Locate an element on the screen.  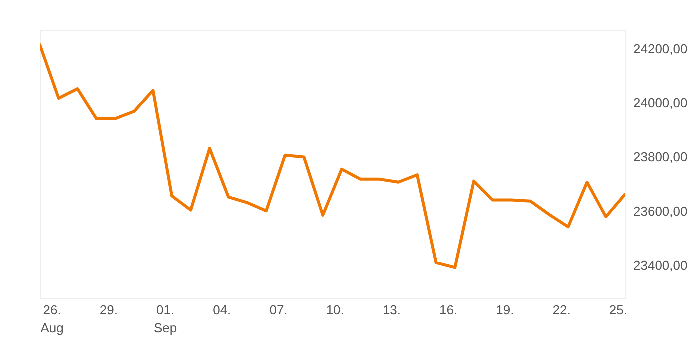
x-tick-label: 25. is located at coordinates (618, 310).